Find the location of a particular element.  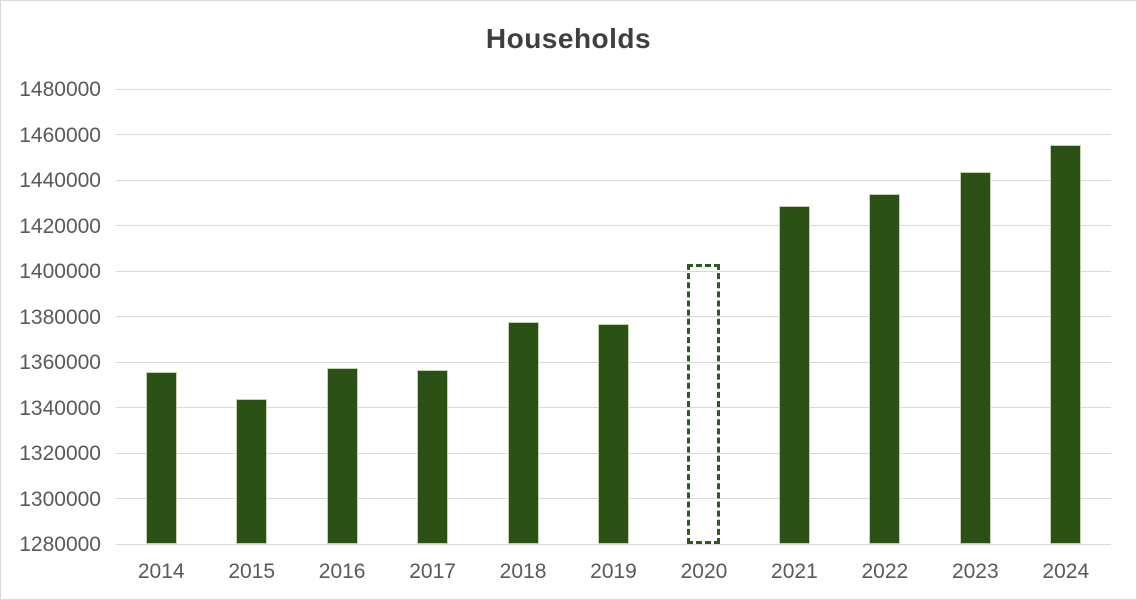

y-axis-tick-label: 1400000 is located at coordinates (60, 271).